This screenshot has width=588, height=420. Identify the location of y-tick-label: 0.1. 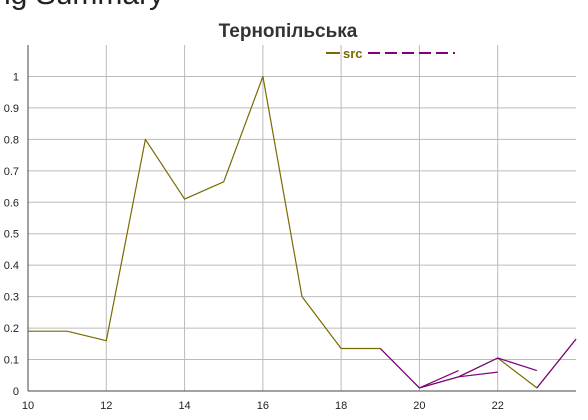
(11, 361).